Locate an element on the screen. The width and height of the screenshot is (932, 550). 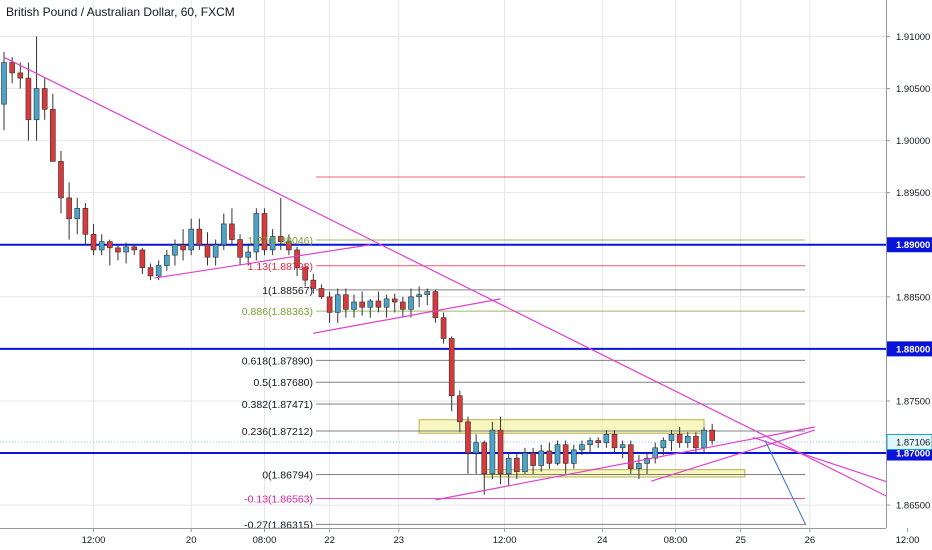
price-axis-background is located at coordinates (909, 275).